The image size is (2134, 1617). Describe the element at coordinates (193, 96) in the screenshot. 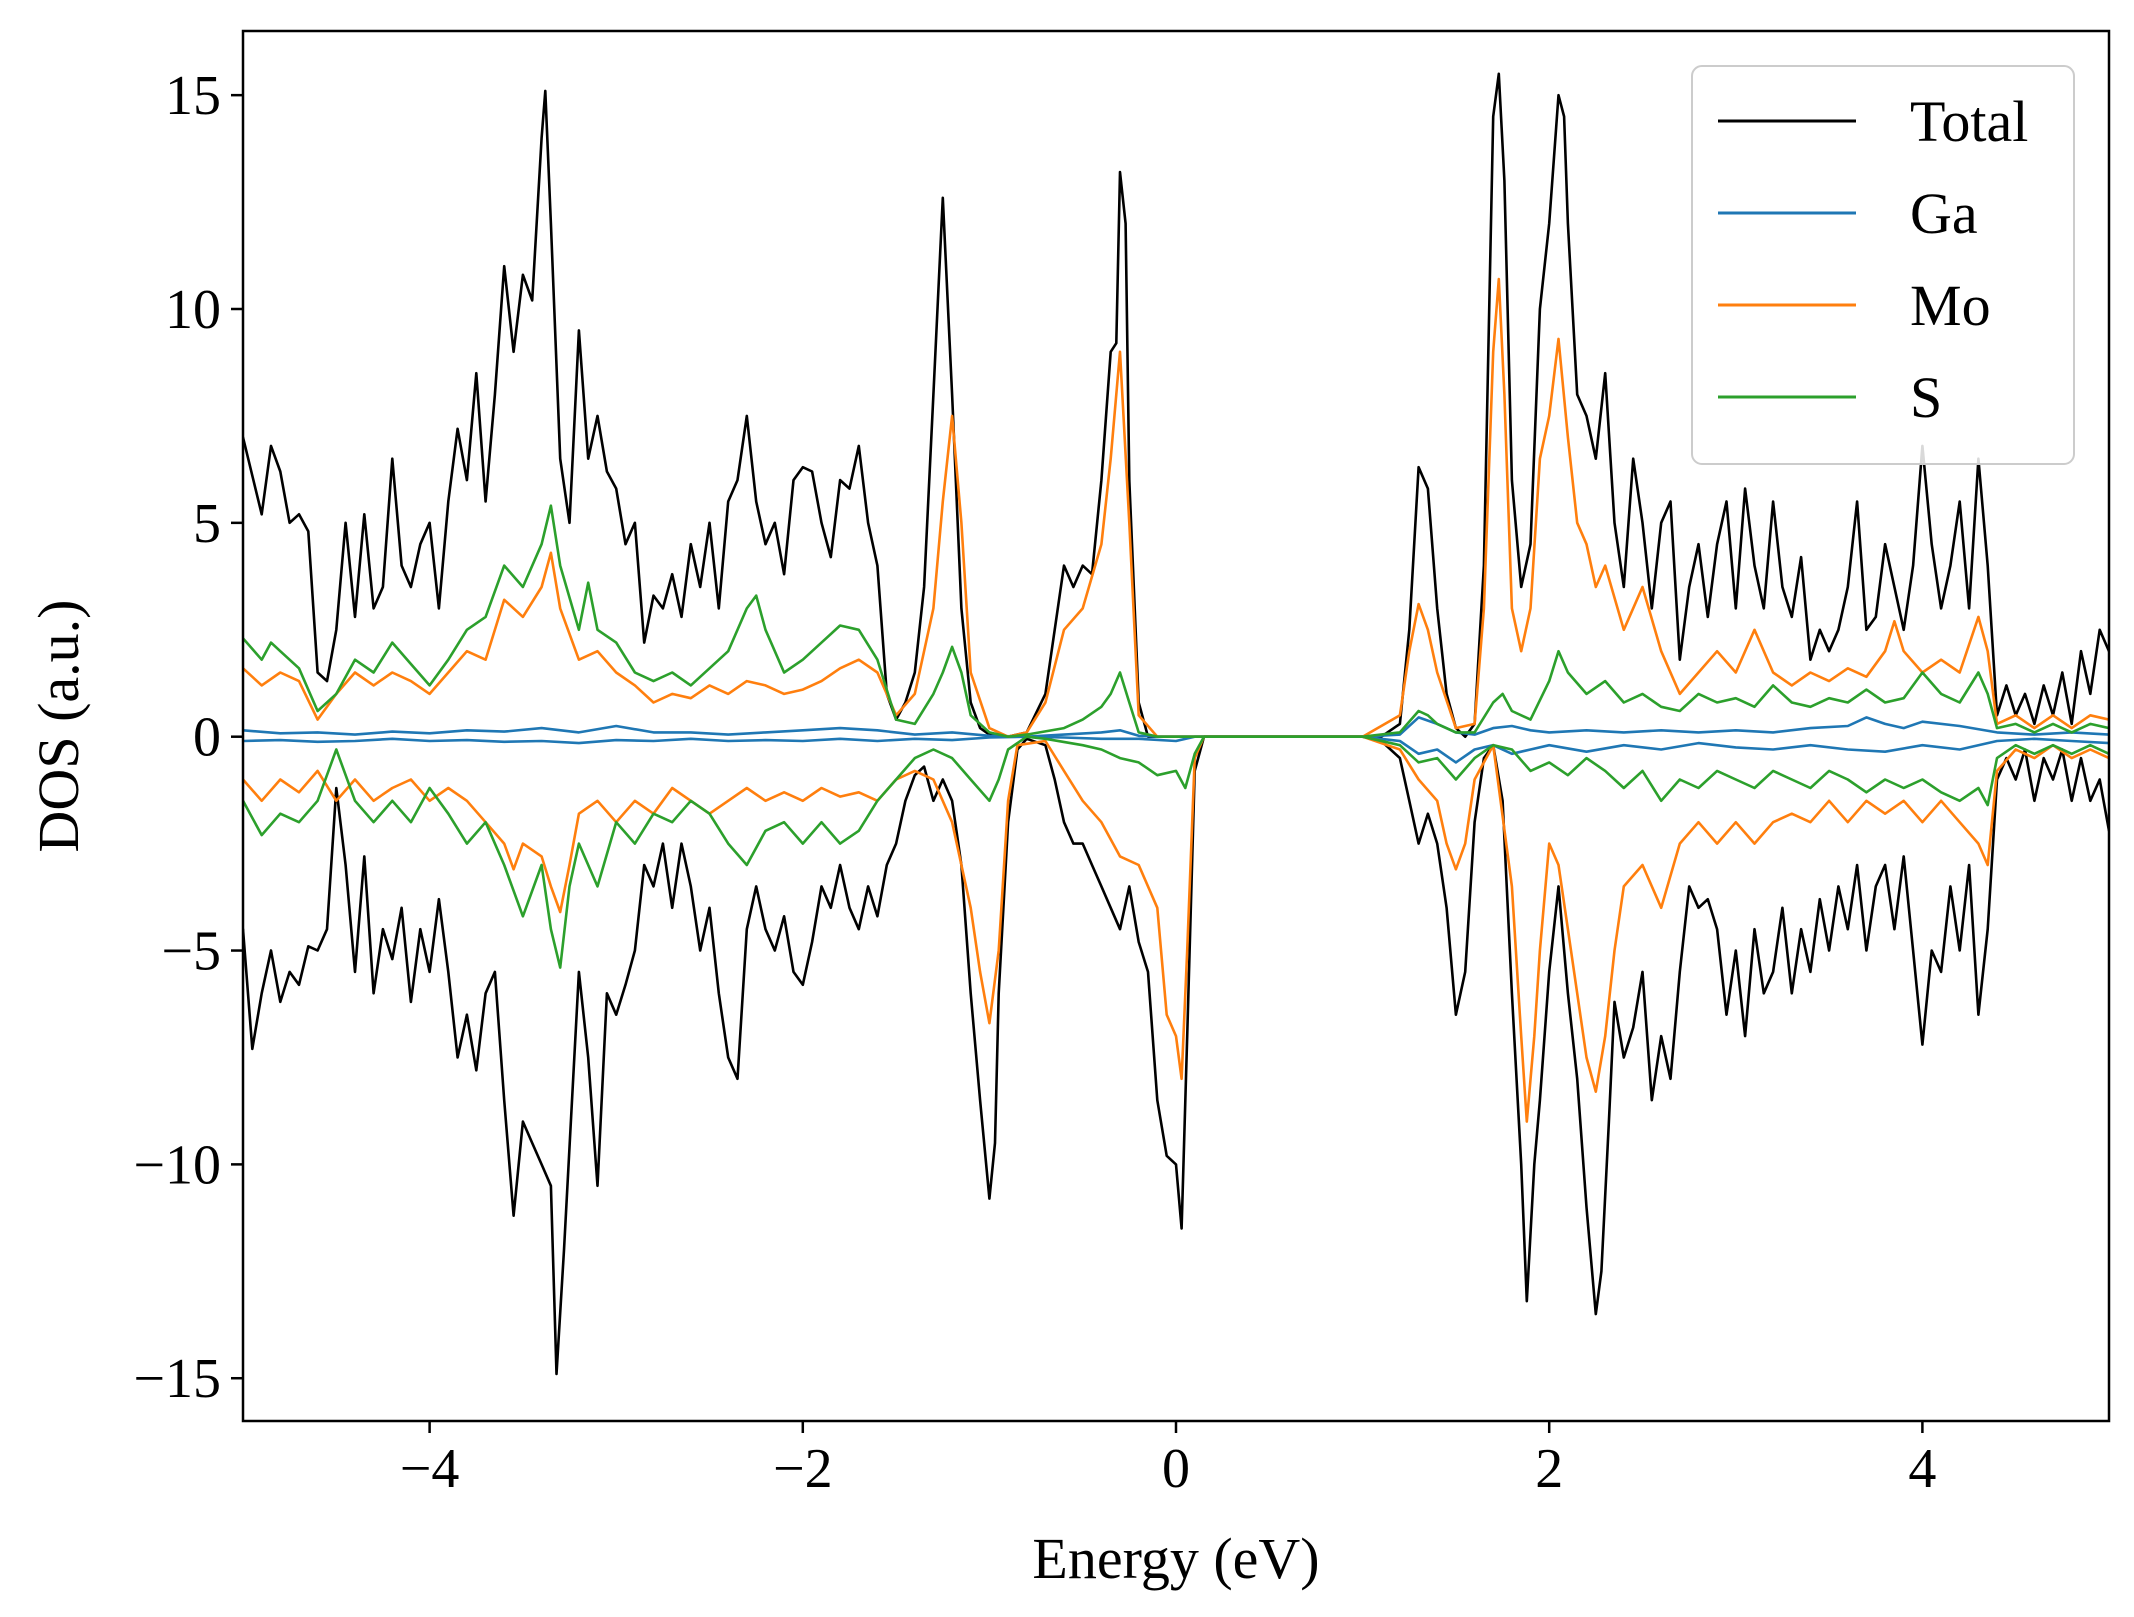

I see `y-tick-label: 15` at that location.